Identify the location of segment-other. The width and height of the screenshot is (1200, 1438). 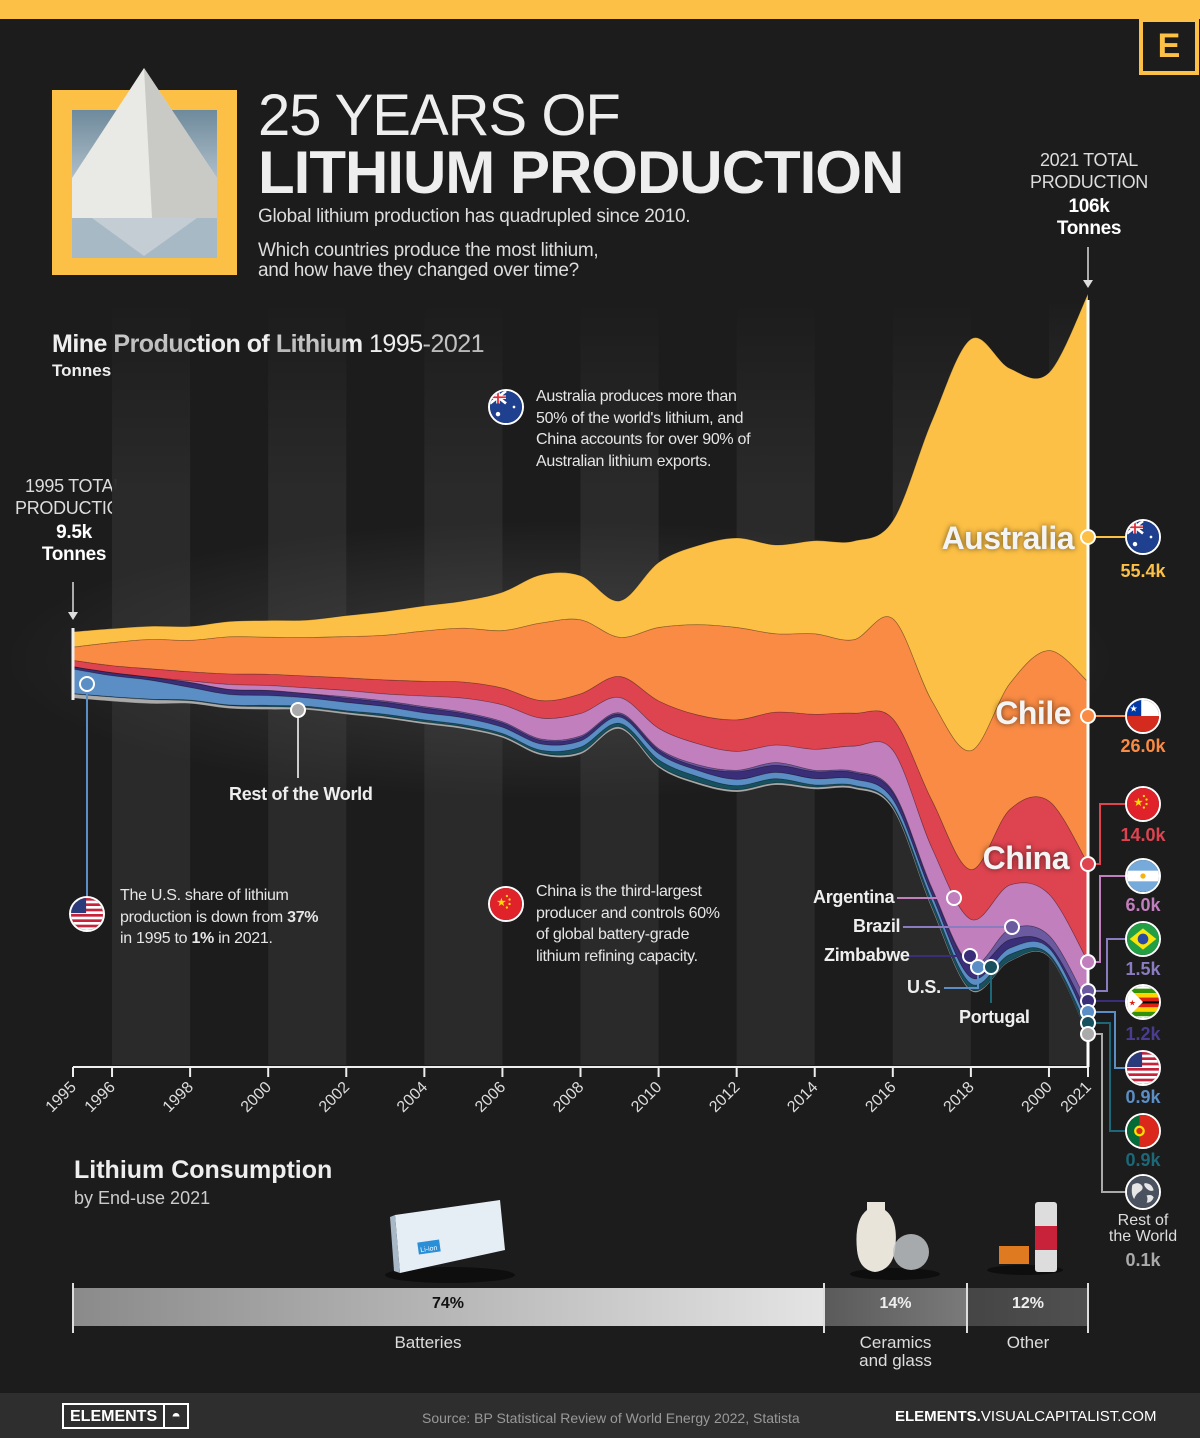
(1028, 1307).